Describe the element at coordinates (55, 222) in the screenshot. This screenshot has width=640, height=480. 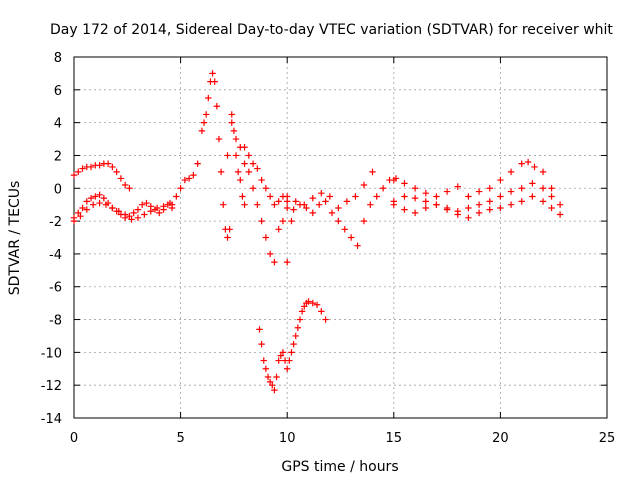
I see `y-tick-label: -2` at that location.